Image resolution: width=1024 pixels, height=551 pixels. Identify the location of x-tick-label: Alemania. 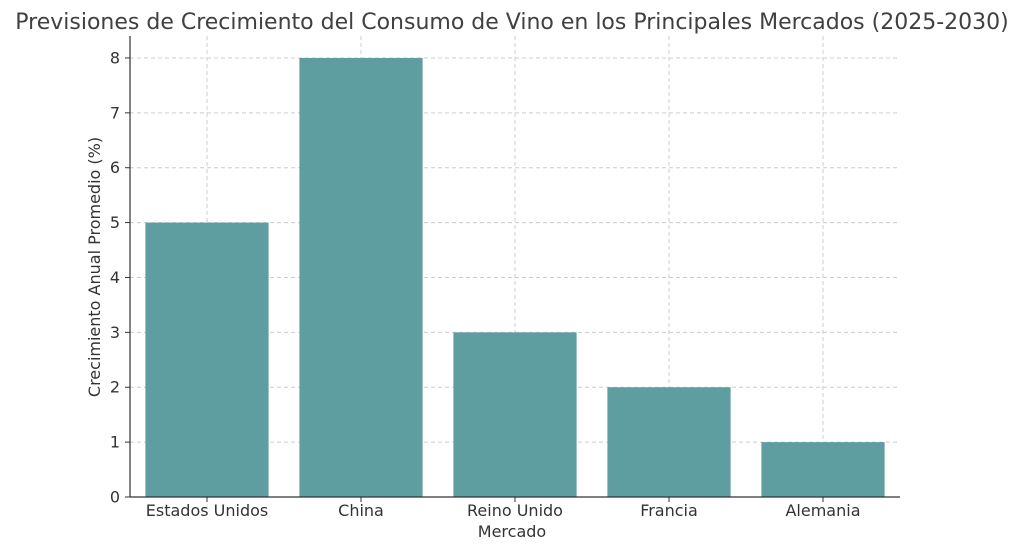
(822, 510).